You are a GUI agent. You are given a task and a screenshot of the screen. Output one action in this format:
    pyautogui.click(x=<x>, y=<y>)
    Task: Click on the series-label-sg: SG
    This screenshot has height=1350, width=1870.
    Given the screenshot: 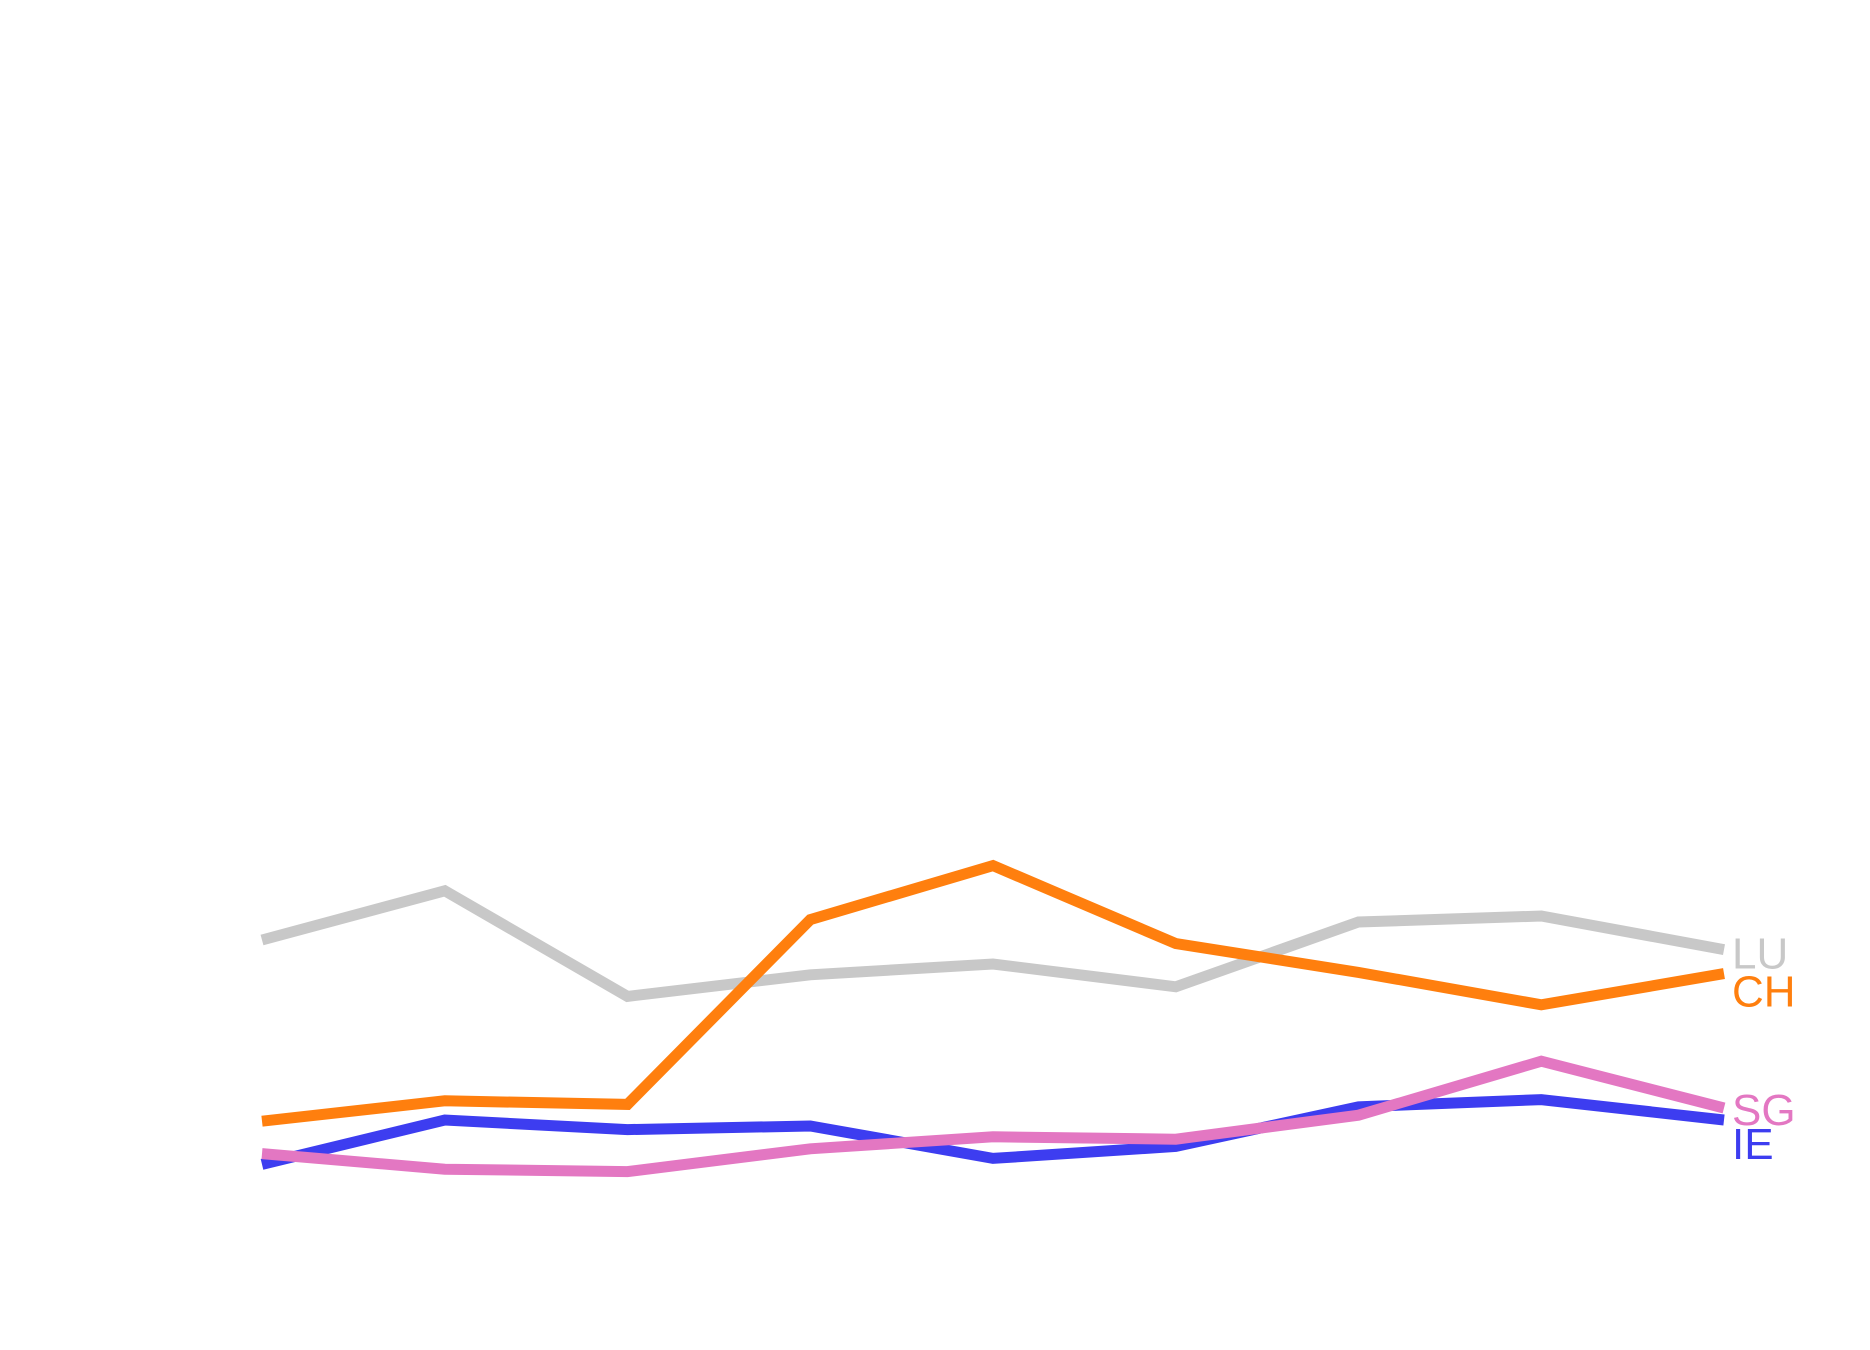 What is the action you would take?
    pyautogui.click(x=1764, y=1110)
    